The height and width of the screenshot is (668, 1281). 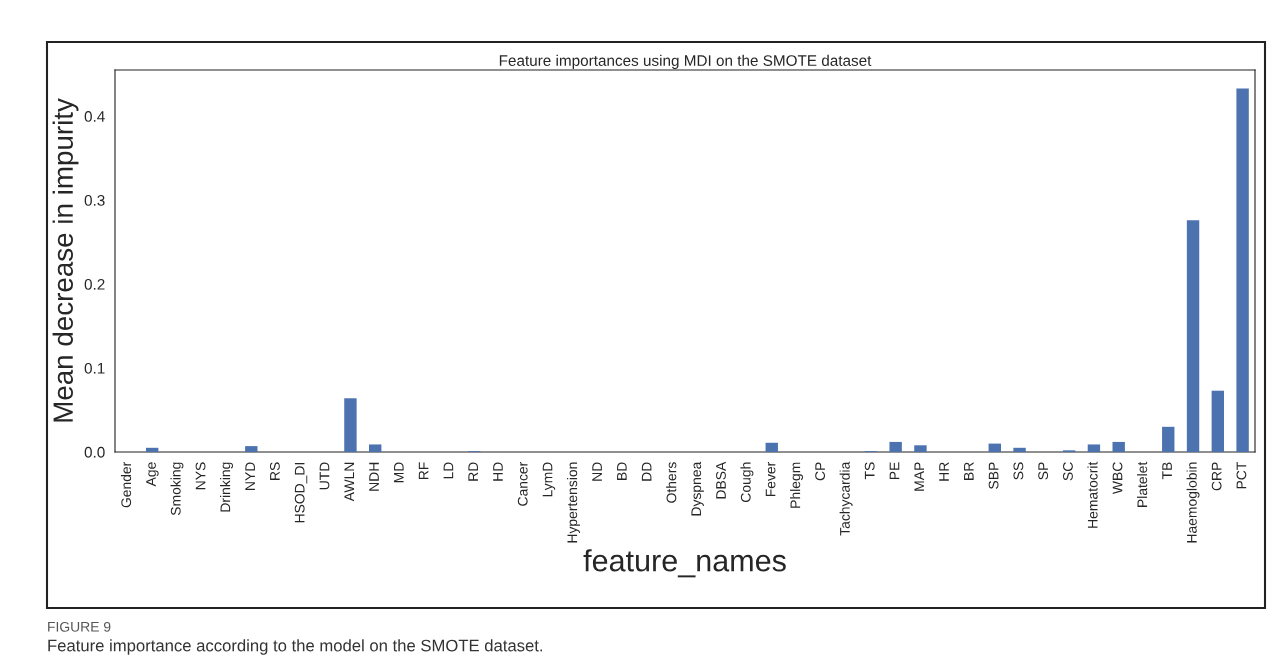 What do you see at coordinates (1043, 471) in the screenshot?
I see `x-tick-label: SP` at bounding box center [1043, 471].